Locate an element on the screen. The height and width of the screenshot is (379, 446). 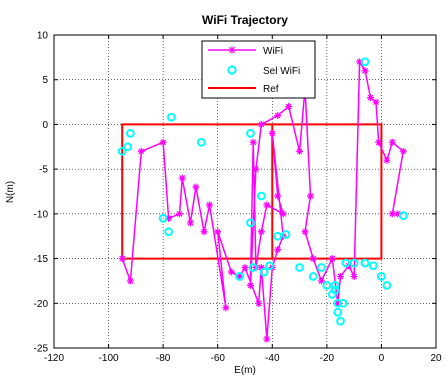
legend-label-sel-wifi: Sel WiFi is located at coordinates (281, 71).